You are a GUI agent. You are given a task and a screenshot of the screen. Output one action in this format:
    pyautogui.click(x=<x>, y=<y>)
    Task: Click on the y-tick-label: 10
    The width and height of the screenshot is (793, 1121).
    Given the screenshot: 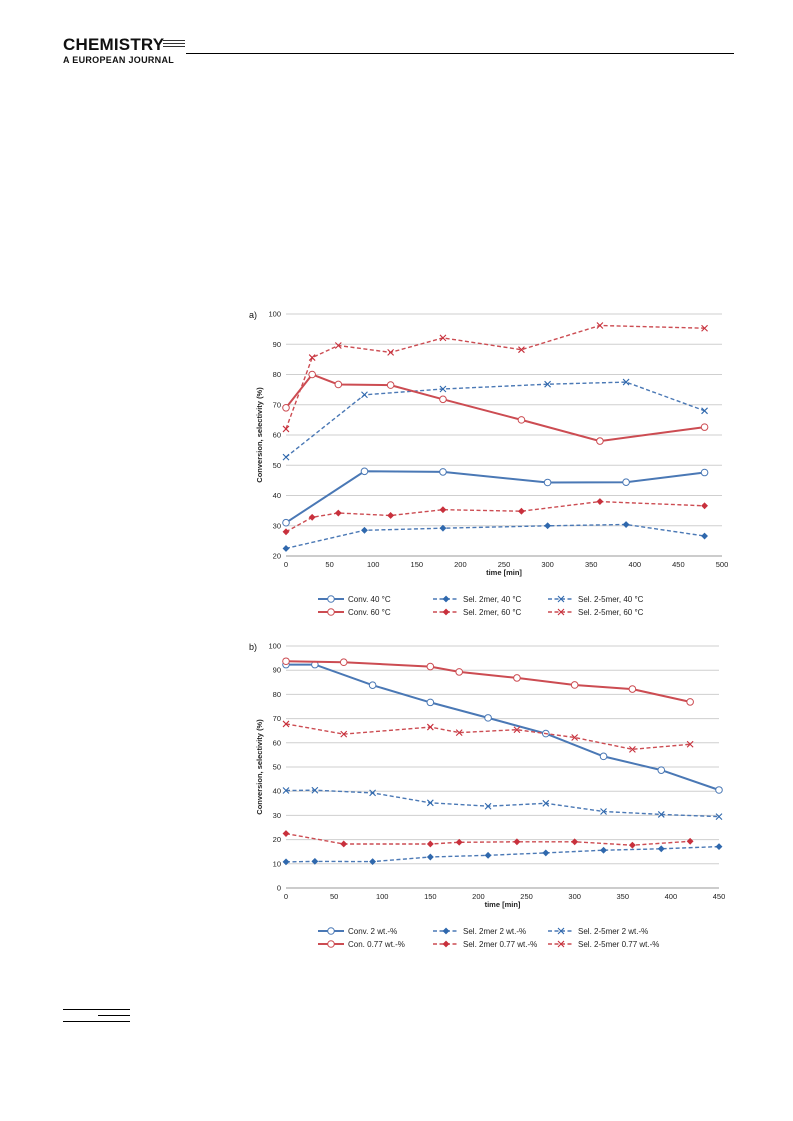 What is the action you would take?
    pyautogui.click(x=277, y=863)
    